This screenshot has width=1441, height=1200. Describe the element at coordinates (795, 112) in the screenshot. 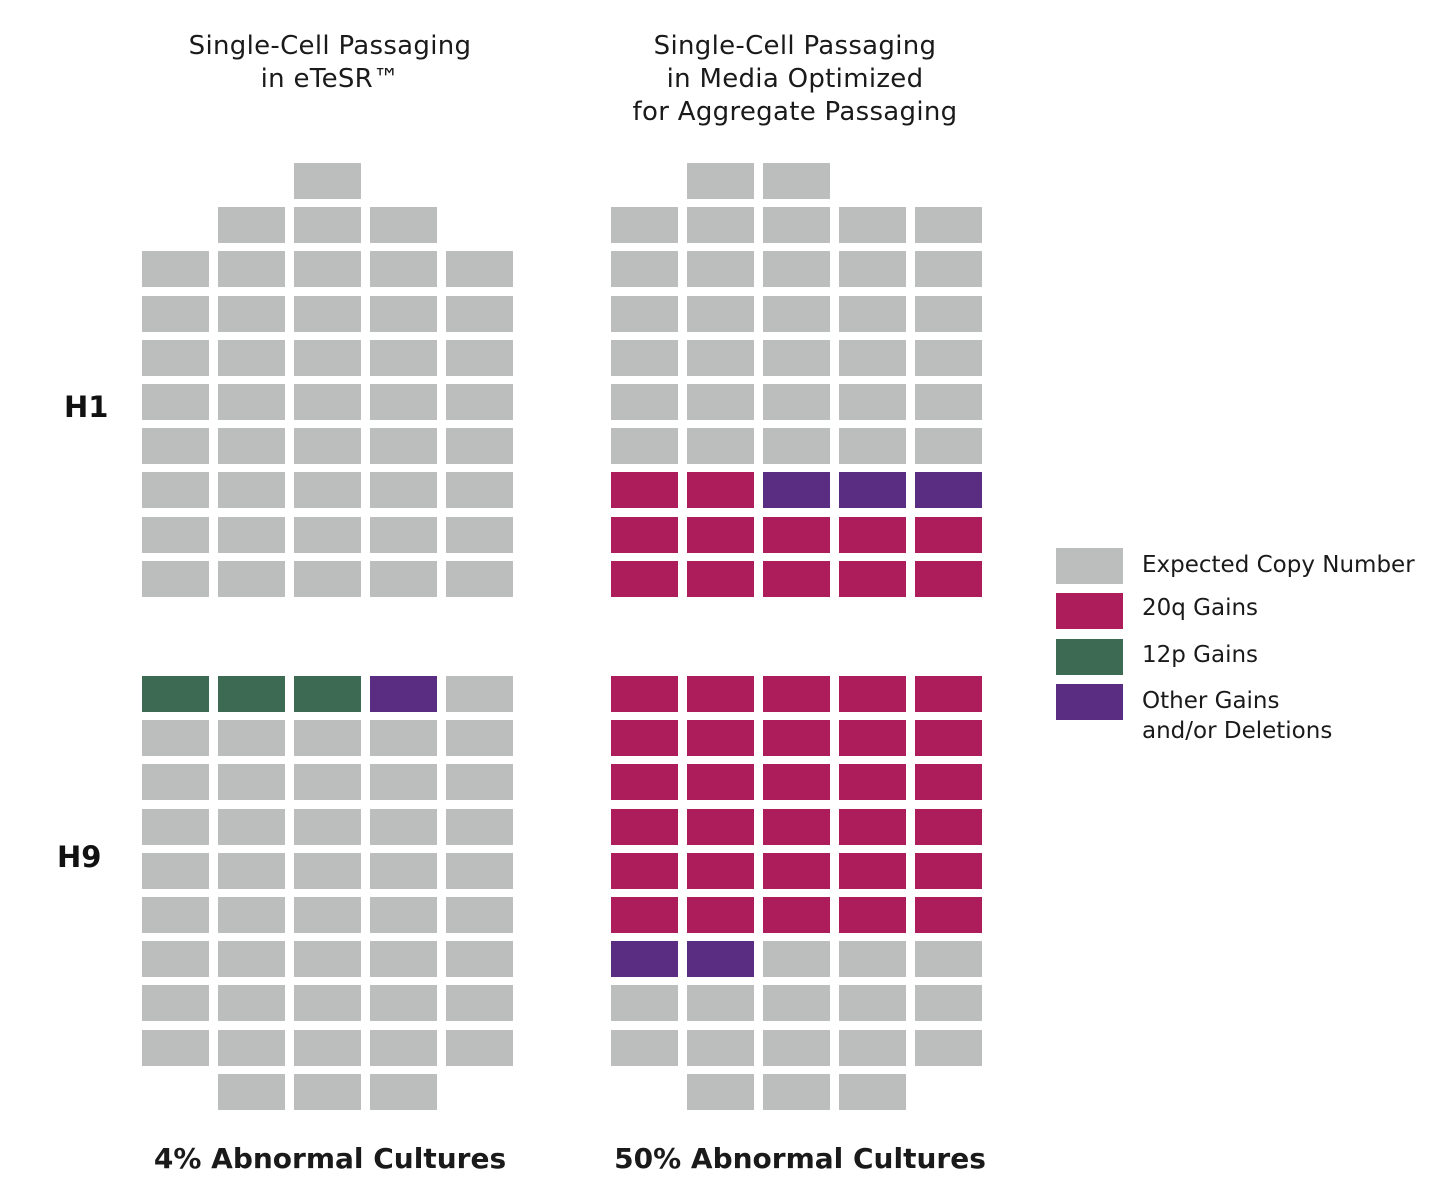

I see `column-title-right-line: for Aggregate Passaging` at that location.